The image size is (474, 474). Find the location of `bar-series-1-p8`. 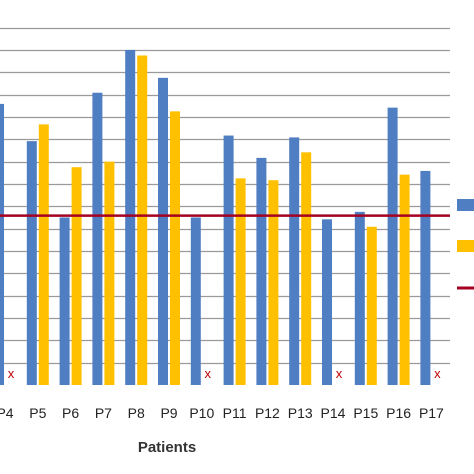

bar-series-1-p8 is located at coordinates (130, 217).